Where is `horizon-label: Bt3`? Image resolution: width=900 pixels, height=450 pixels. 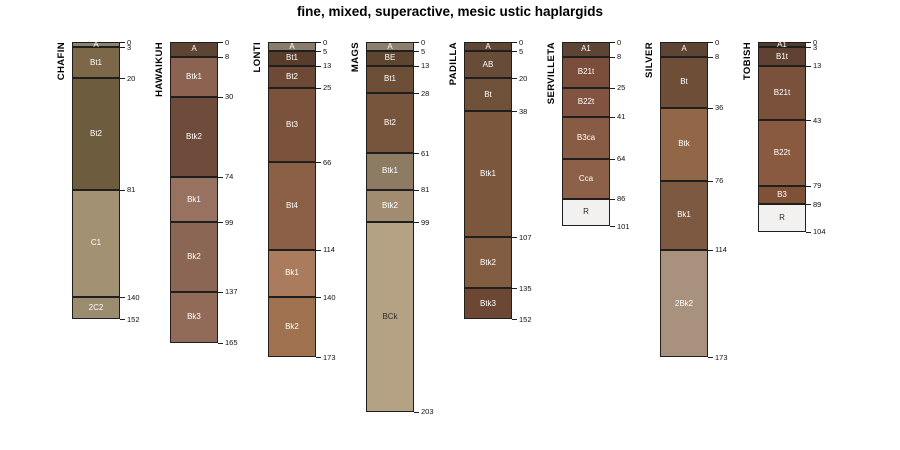
horizon-label: Bt3 is located at coordinates (291, 124).